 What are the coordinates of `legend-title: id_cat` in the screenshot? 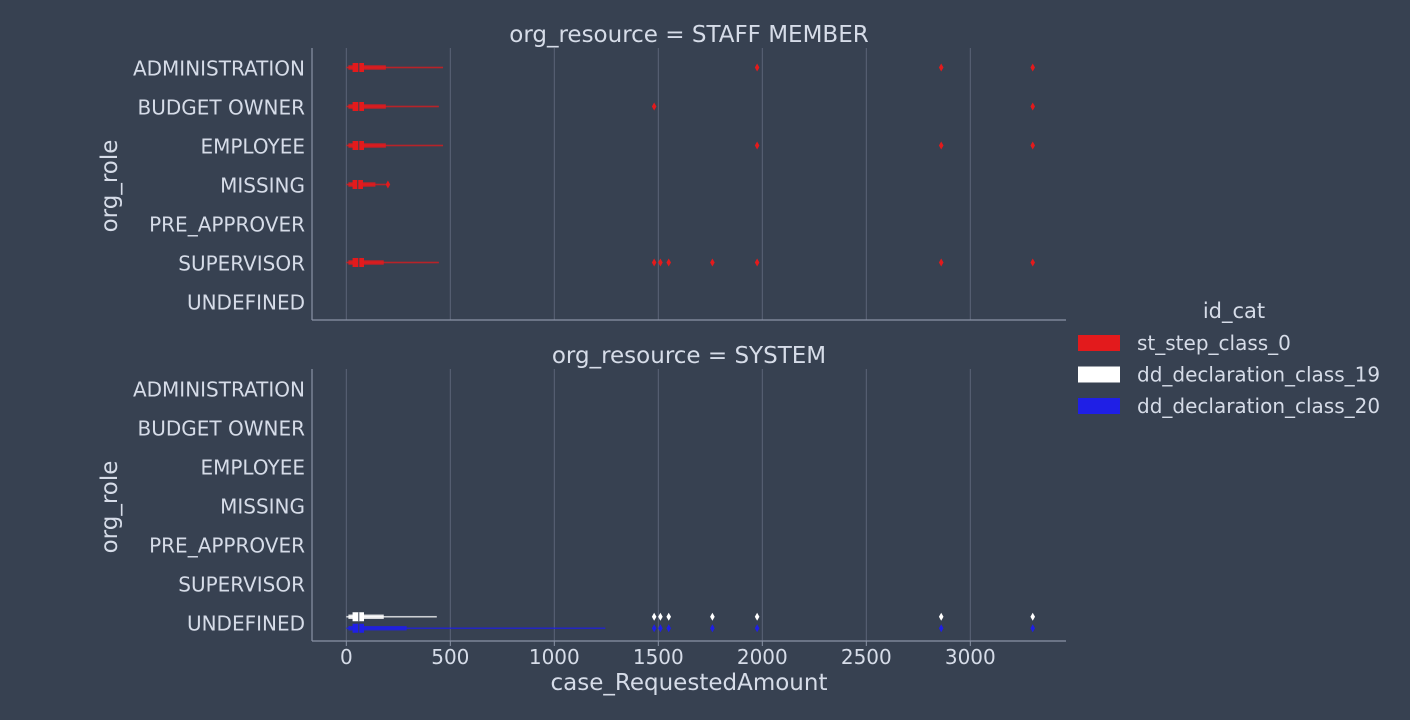 It's located at (1234, 311).